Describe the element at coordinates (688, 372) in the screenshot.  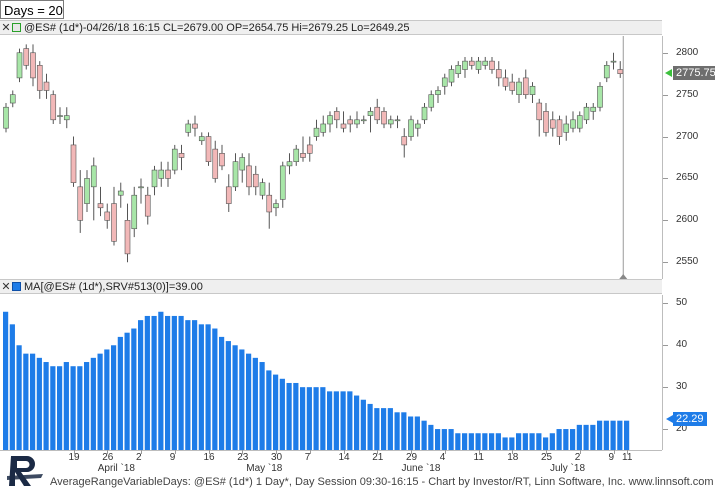
I see `indicator-axis: 50 40 30 20 22.29` at that location.